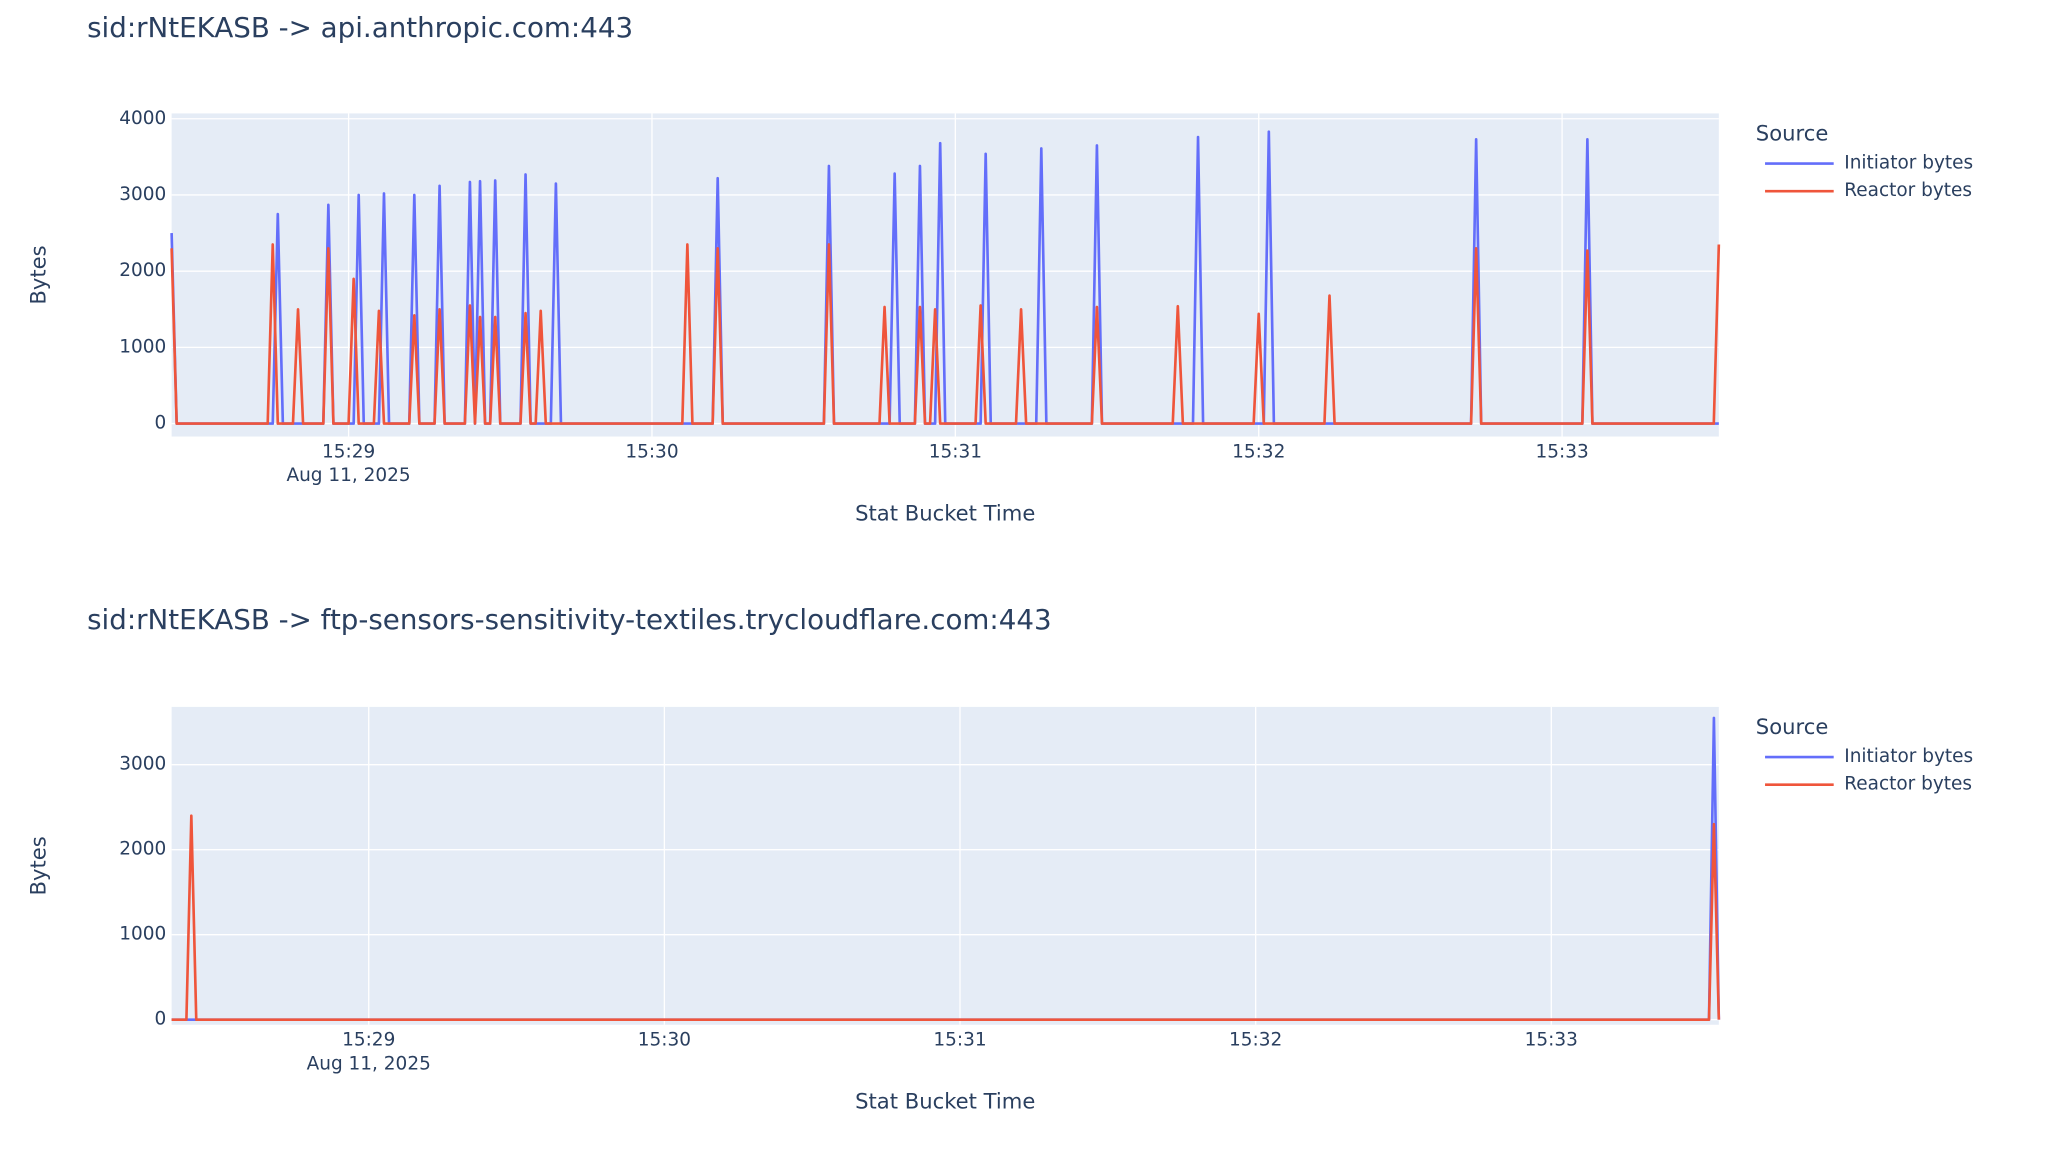 This screenshot has height=1154, width=2070. I want to click on y-tick-label: 4000, so click(142, 118).